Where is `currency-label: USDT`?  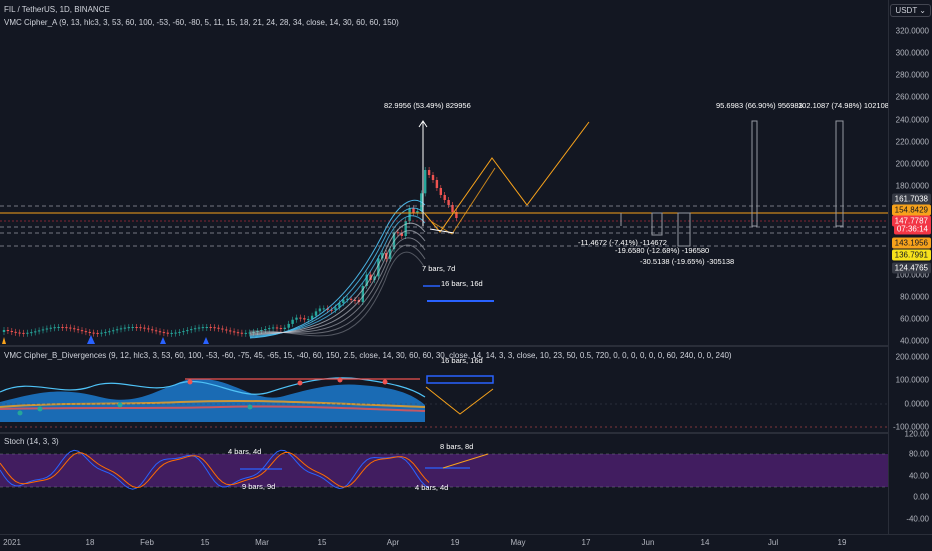
currency-label: USDT is located at coordinates (906, 10).